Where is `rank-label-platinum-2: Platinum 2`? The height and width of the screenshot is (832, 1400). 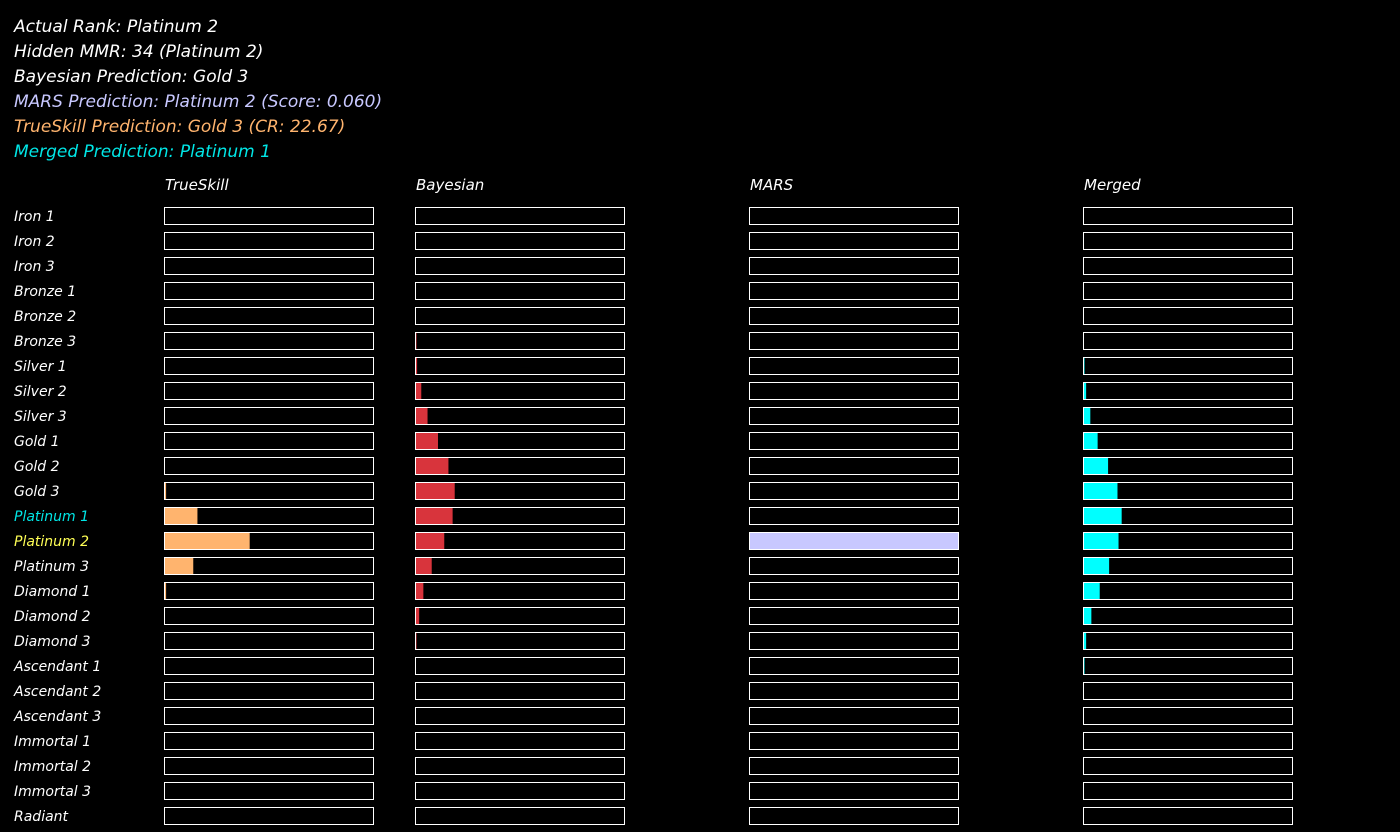
rank-label-platinum-2: Platinum 2 is located at coordinates (51, 542).